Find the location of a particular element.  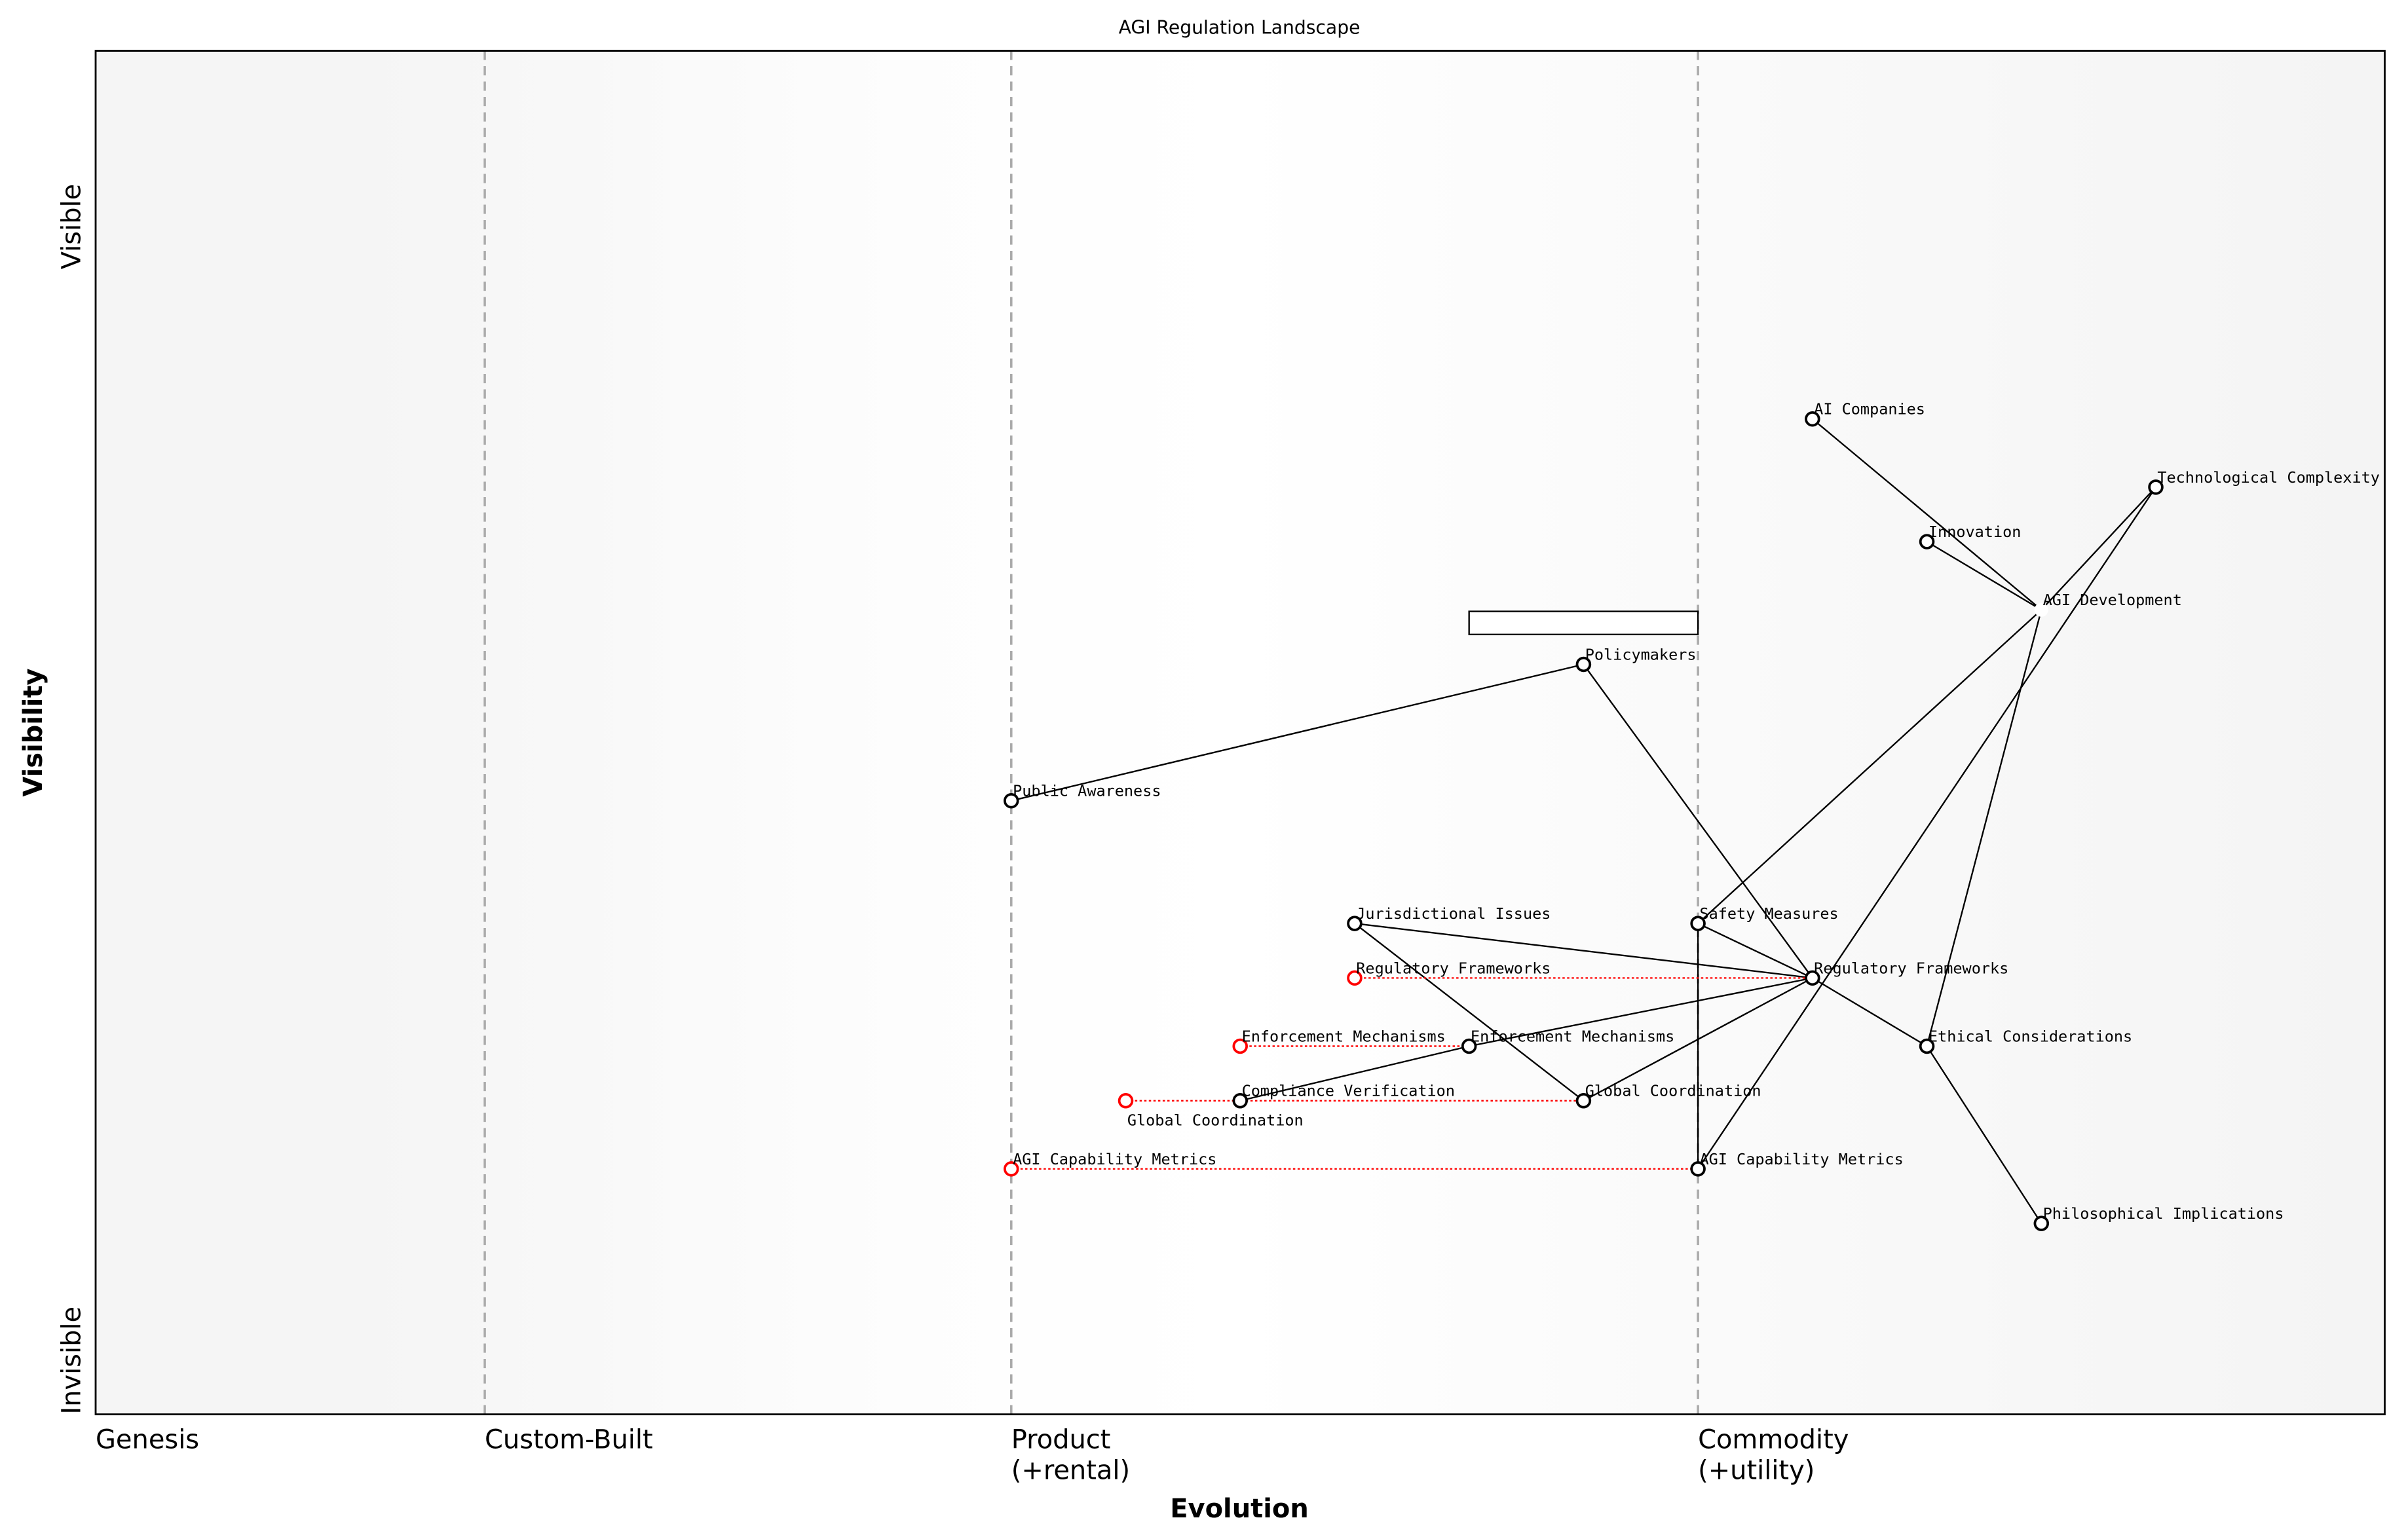

component-label: Compliance Verification is located at coordinates (1348, 1091).